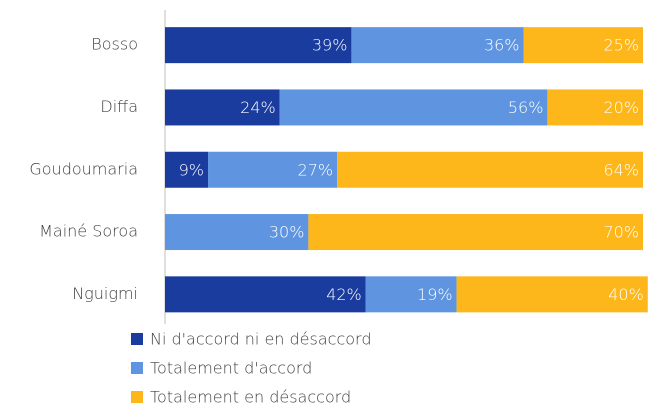 The height and width of the screenshot is (408, 653). What do you see at coordinates (231, 368) in the screenshot?
I see `legend-label: Totalement d'accord` at bounding box center [231, 368].